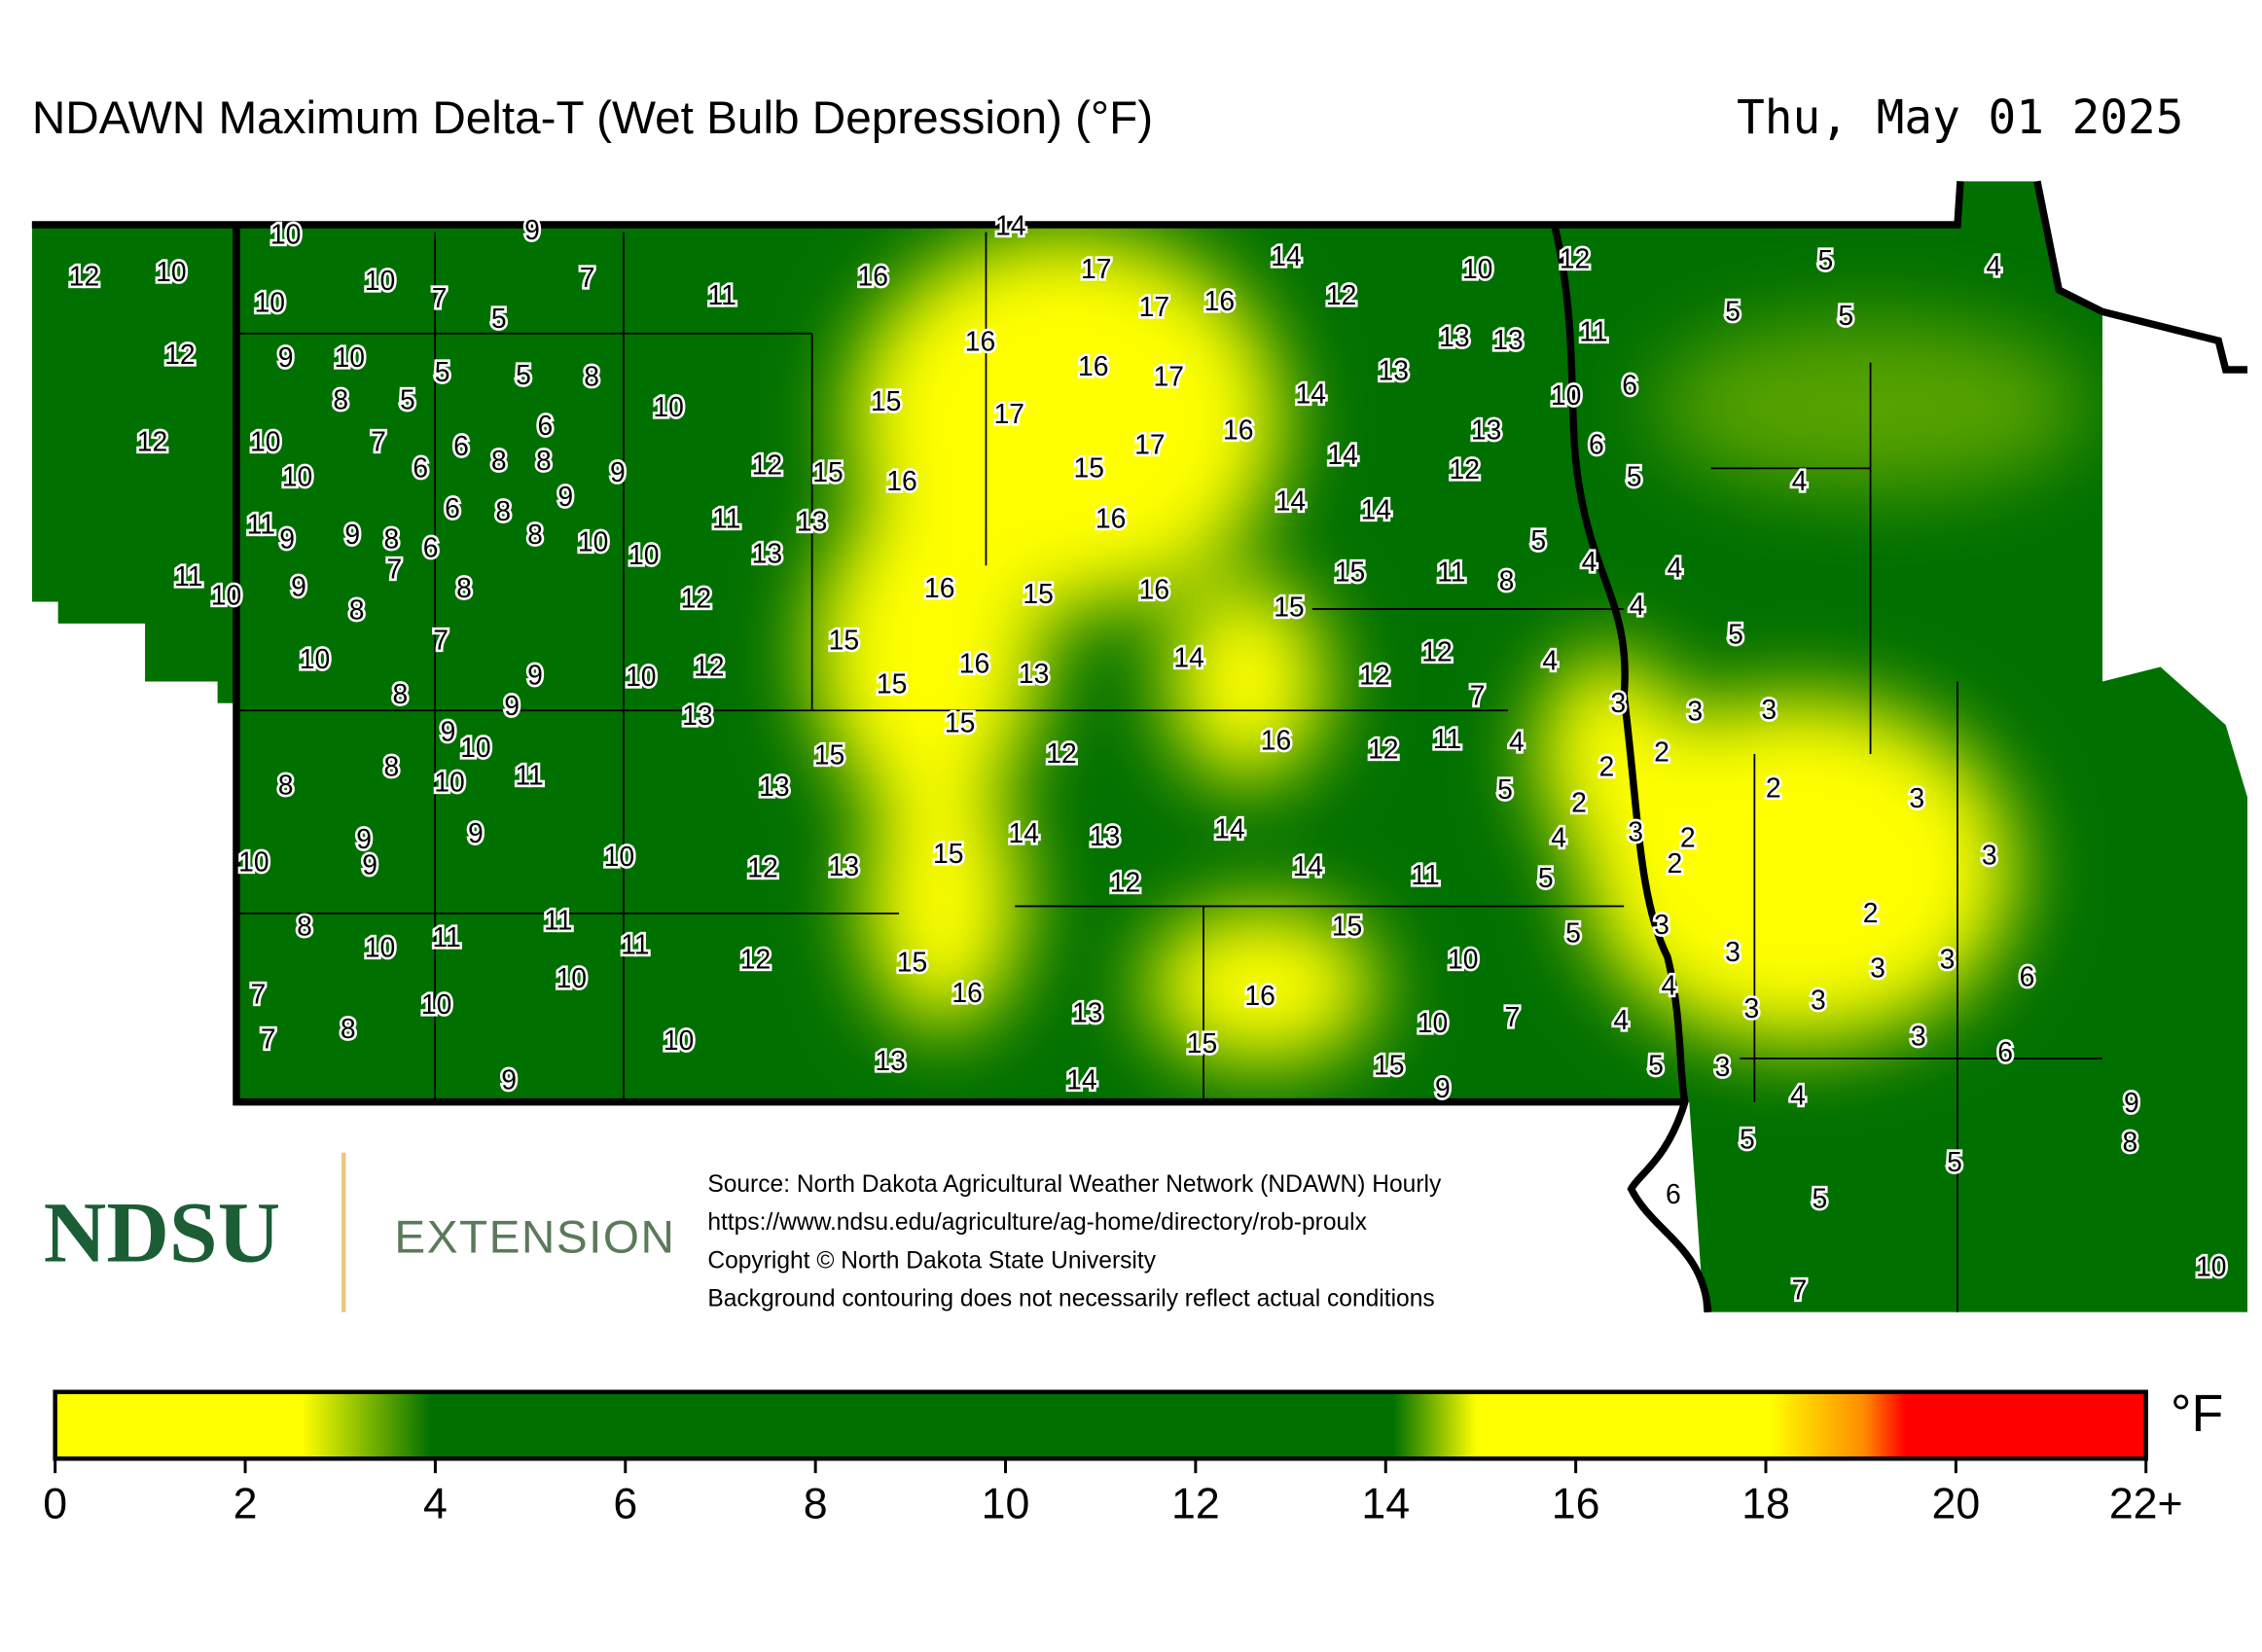 This screenshot has width=2262, height=1652. I want to click on colorbar-tick-label: 4, so click(435, 1503).